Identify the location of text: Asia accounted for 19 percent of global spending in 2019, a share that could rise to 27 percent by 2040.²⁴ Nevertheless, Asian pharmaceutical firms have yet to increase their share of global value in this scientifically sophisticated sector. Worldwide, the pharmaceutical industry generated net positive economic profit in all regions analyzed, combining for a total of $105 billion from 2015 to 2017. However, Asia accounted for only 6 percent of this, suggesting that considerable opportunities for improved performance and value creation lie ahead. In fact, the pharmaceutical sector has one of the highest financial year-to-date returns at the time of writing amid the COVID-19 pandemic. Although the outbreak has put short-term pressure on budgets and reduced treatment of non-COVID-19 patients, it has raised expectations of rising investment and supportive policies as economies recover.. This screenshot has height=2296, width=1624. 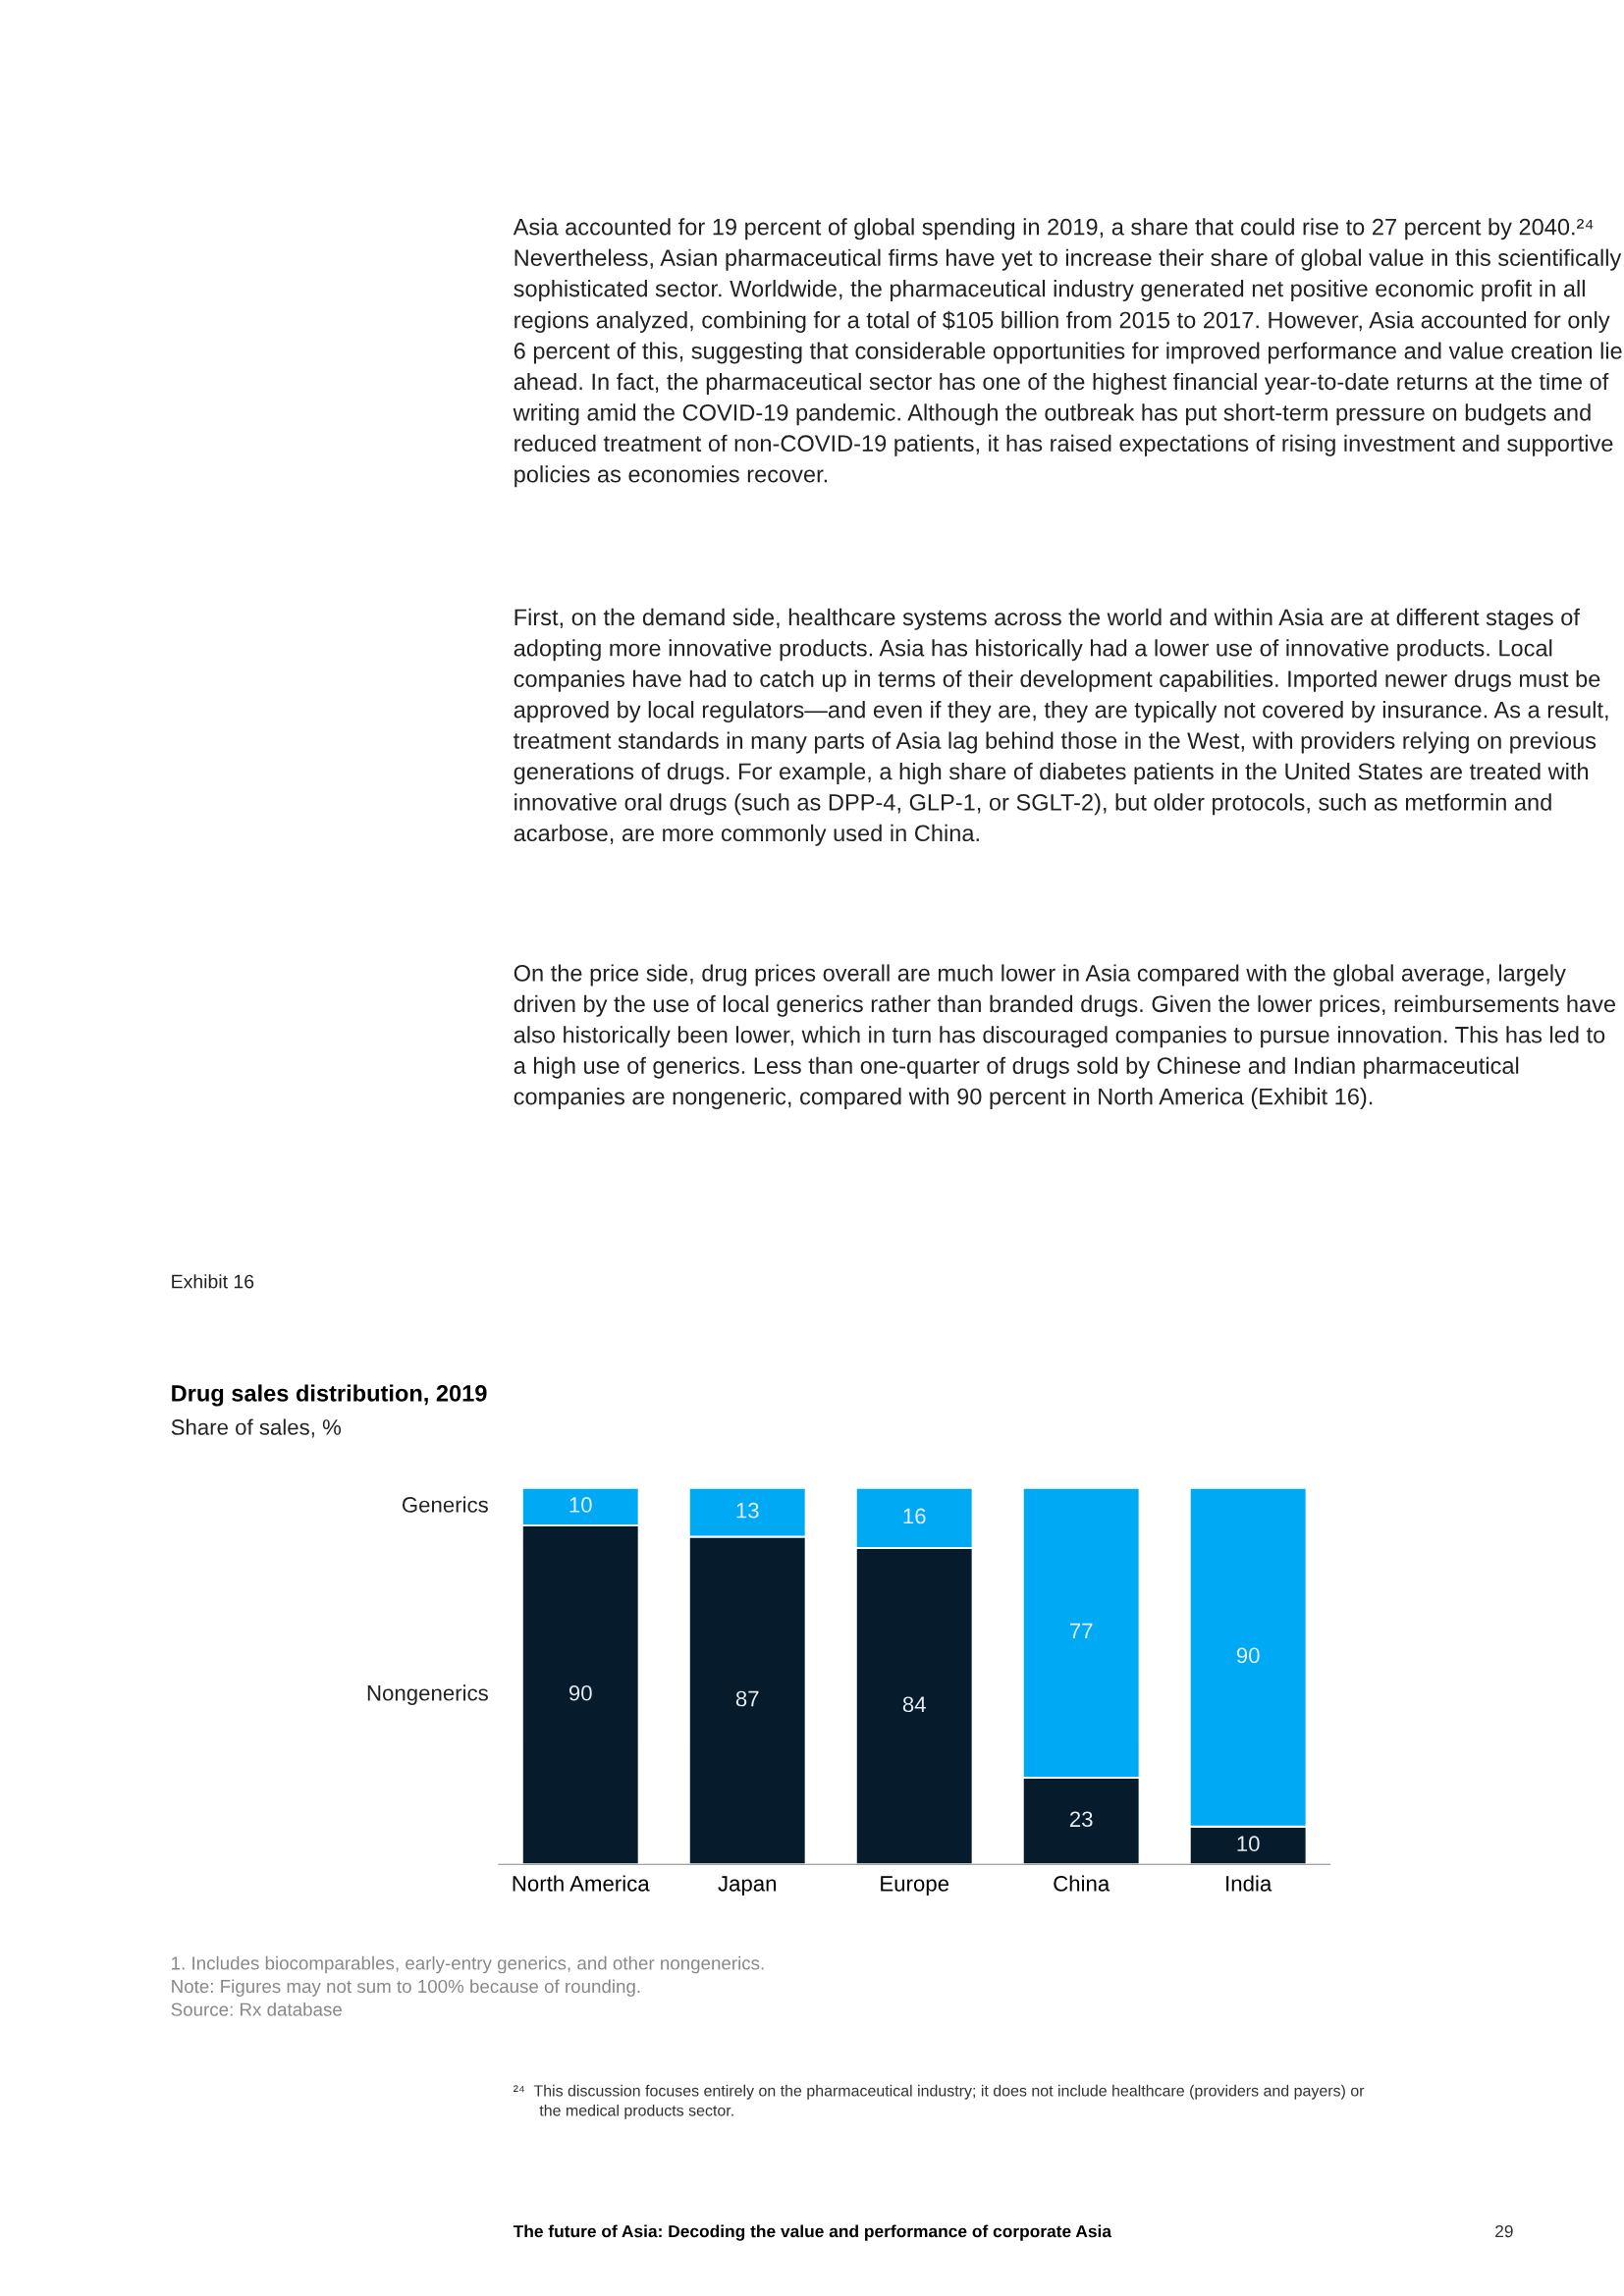
(1067, 353).